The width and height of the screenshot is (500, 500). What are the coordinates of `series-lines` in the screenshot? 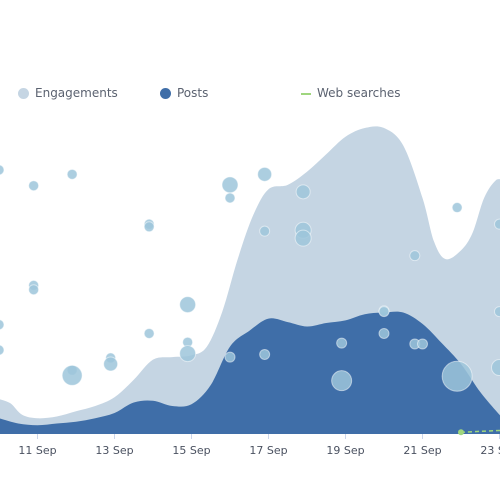 It's located at (479, 432).